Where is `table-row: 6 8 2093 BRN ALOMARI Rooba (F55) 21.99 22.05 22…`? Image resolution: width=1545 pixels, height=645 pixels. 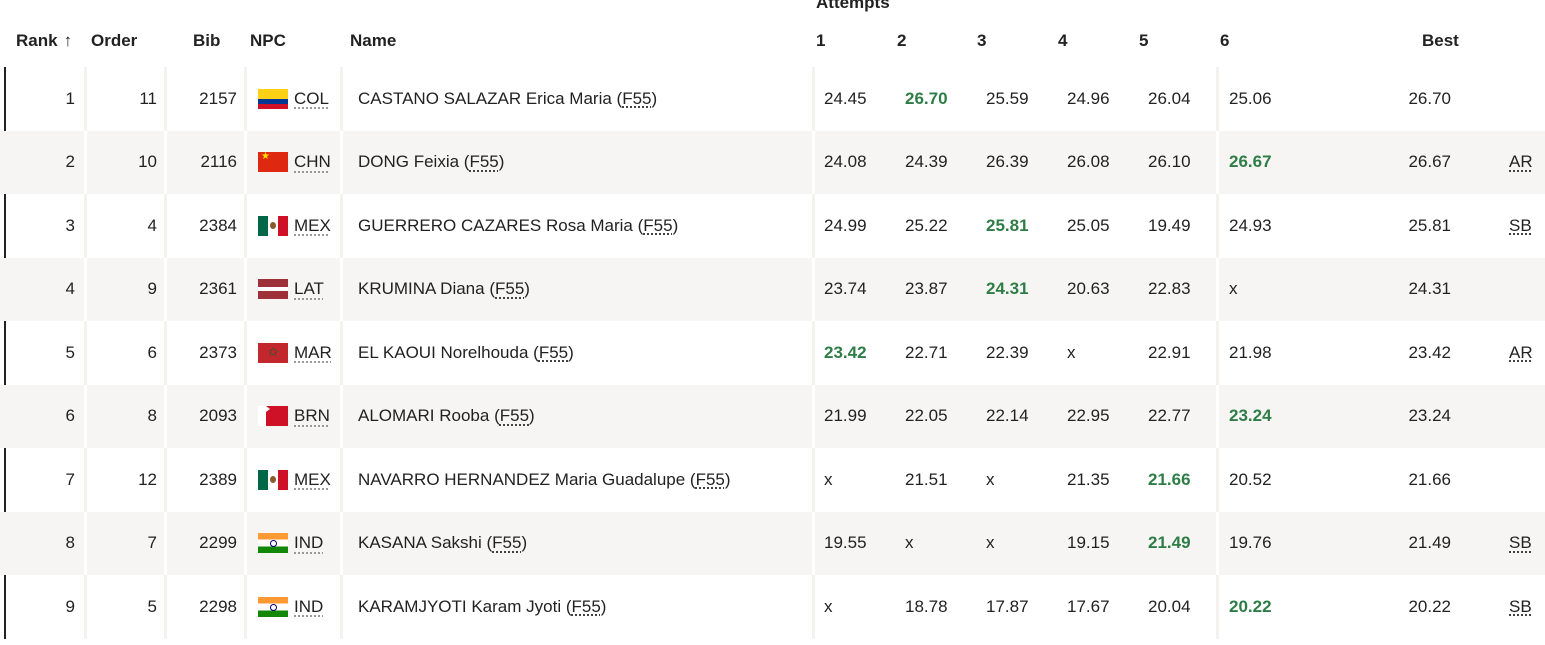
table-row: 6 8 2093 BRN ALOMARI Rooba (F55) 21.99 22.05 22… is located at coordinates (772, 416).